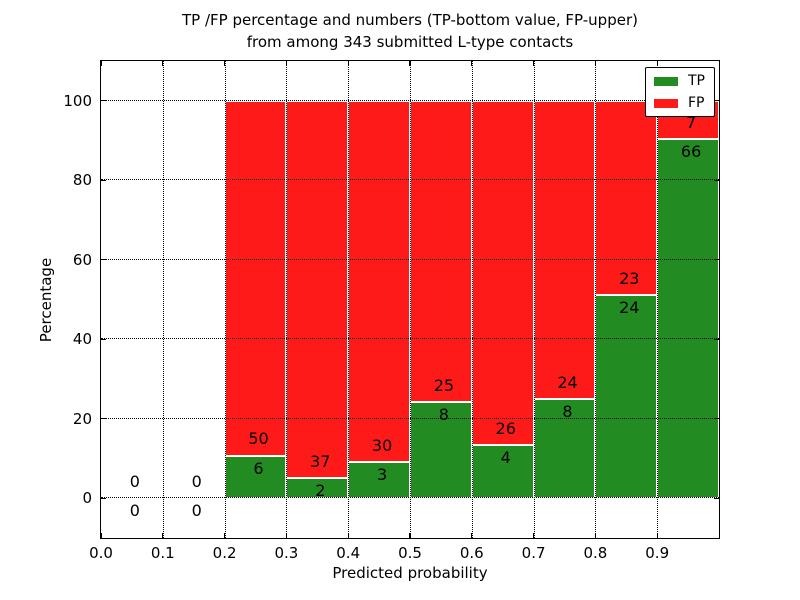 Image resolution: width=800 pixels, height=600 pixels. What do you see at coordinates (410, 42) in the screenshot?
I see `chart-title-line2: from among 343 submitted L-type contacts` at bounding box center [410, 42].